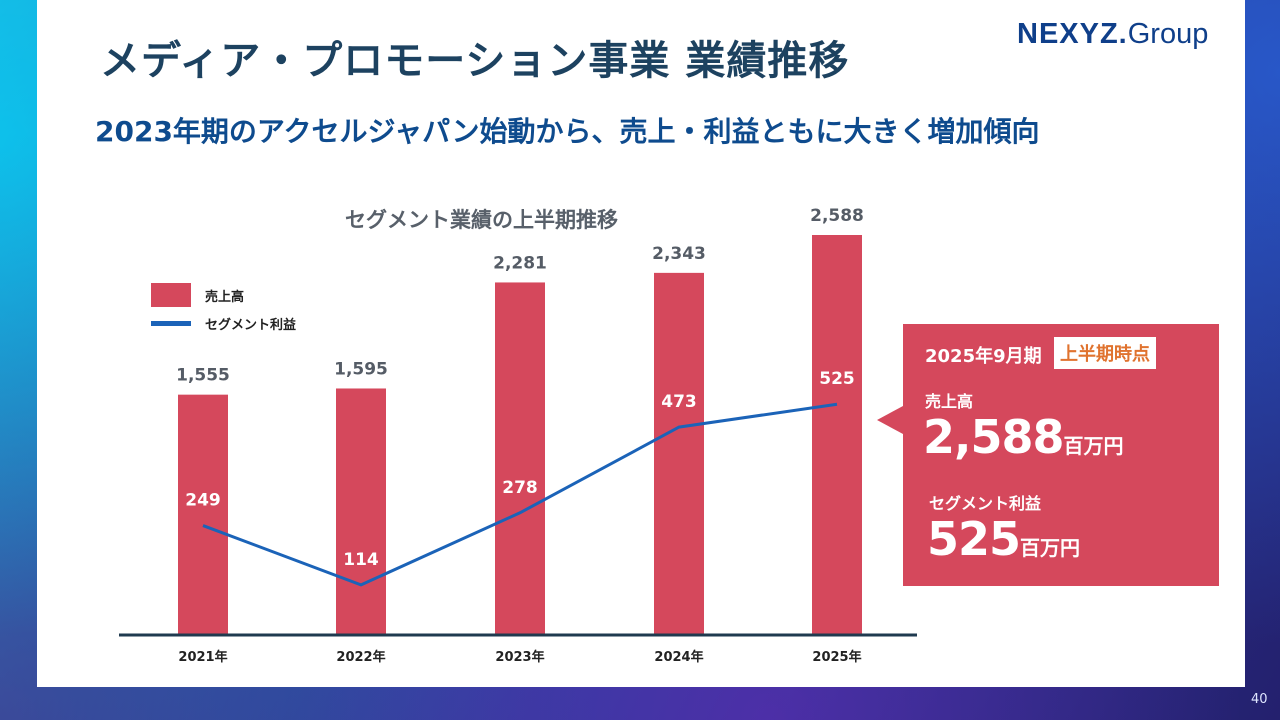 The image size is (1280, 720). What do you see at coordinates (519, 657) in the screenshot?
I see `x-tick-label-2: 2023年` at bounding box center [519, 657].